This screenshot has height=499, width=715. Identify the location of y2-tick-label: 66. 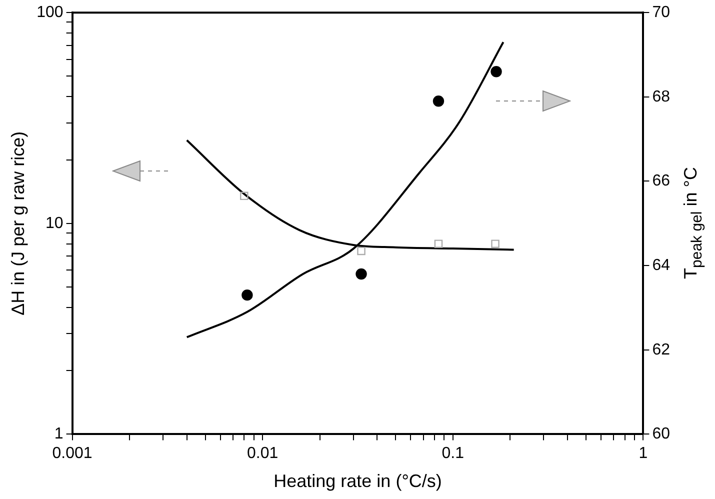
(661, 181).